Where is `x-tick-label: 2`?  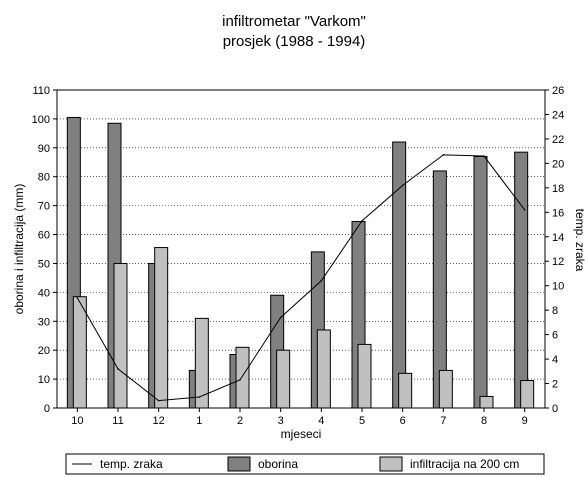 x-tick-label: 2 is located at coordinates (240, 421).